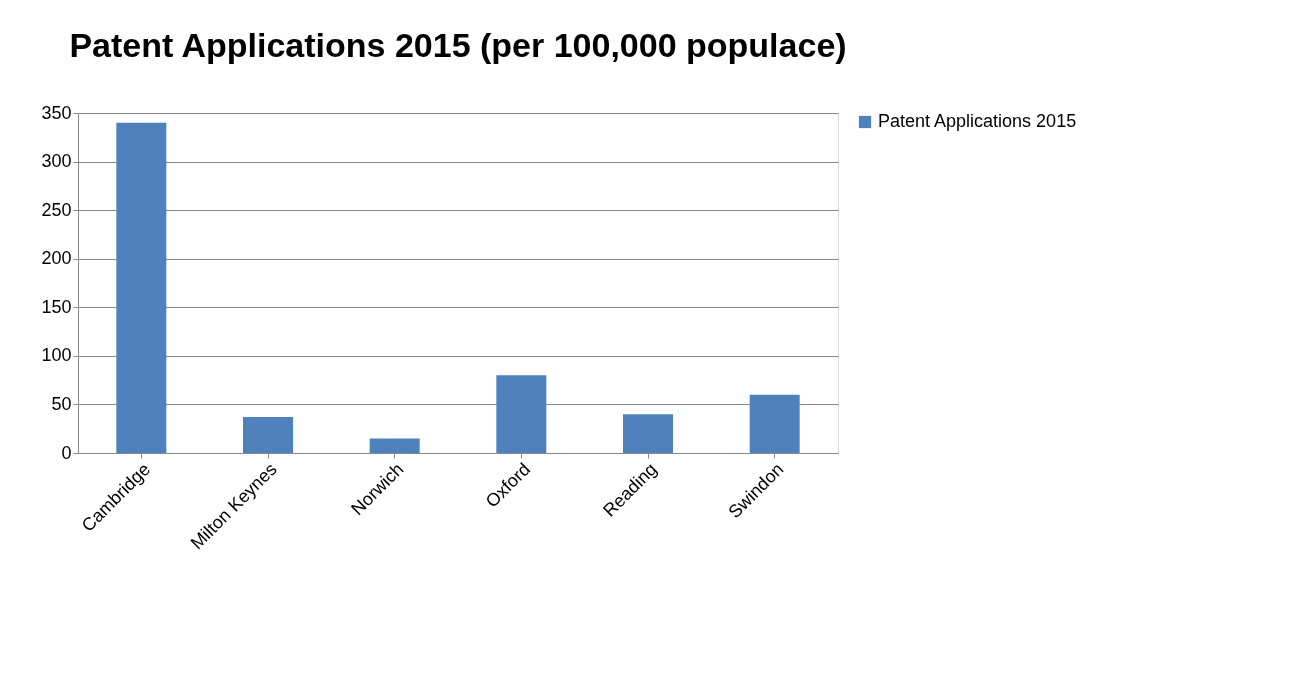 This screenshot has width=1295, height=675. I want to click on y-tick-label: 350, so click(56, 112).